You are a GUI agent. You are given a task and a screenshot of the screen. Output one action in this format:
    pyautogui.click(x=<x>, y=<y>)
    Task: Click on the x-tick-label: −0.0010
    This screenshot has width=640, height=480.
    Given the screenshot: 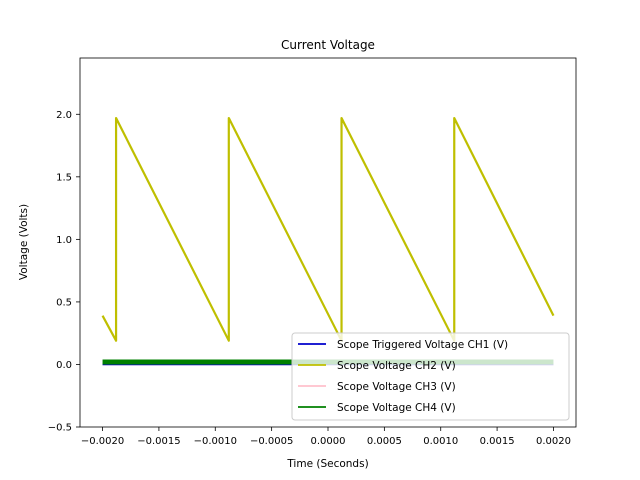 What is the action you would take?
    pyautogui.click(x=215, y=441)
    